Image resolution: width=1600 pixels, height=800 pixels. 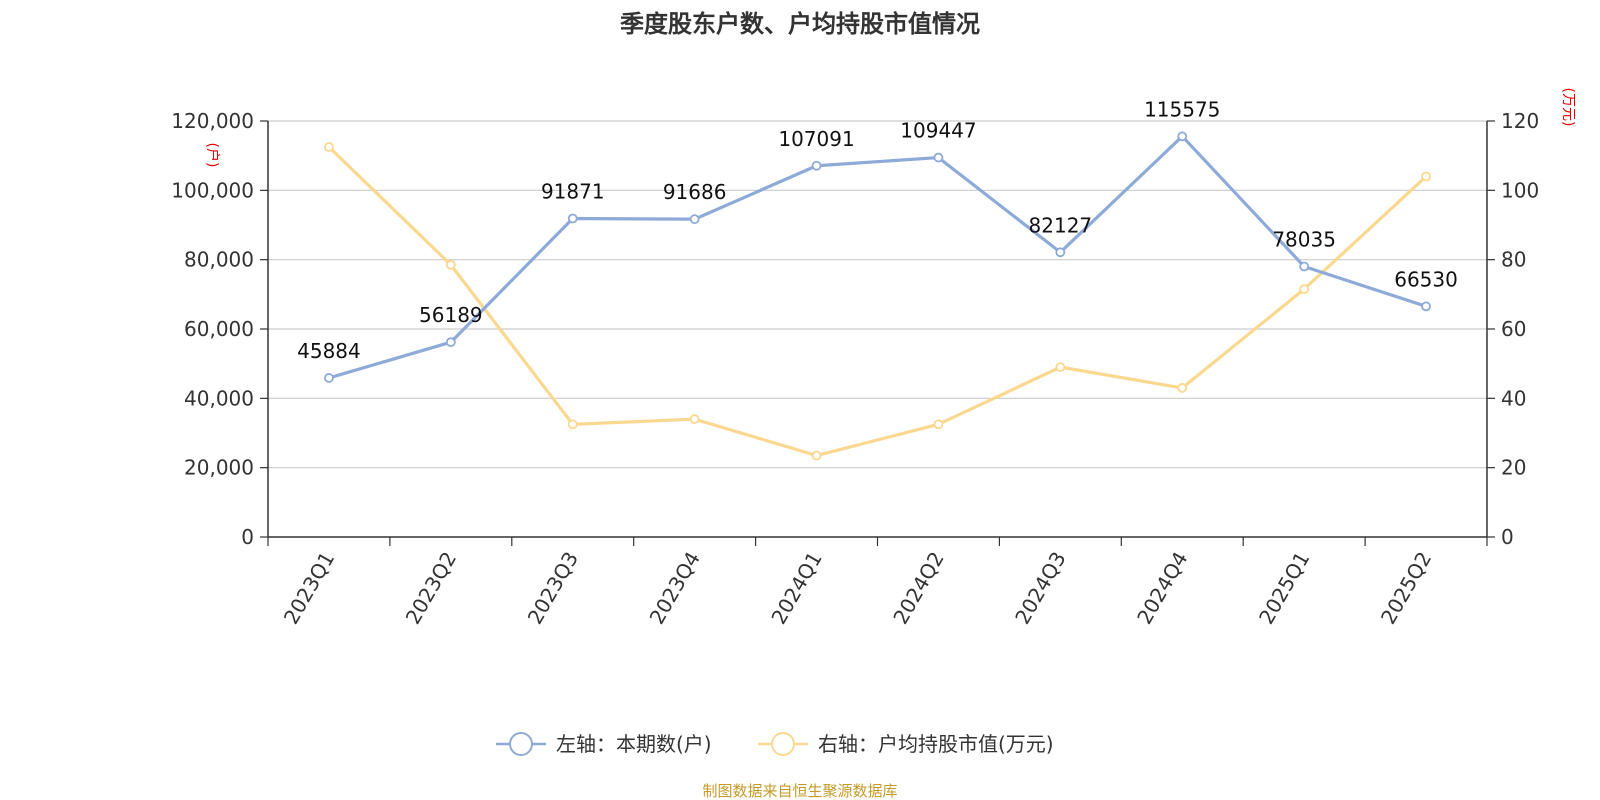 What do you see at coordinates (1061, 225) in the screenshot?
I see `shareholder-count-data-label: 82127` at bounding box center [1061, 225].